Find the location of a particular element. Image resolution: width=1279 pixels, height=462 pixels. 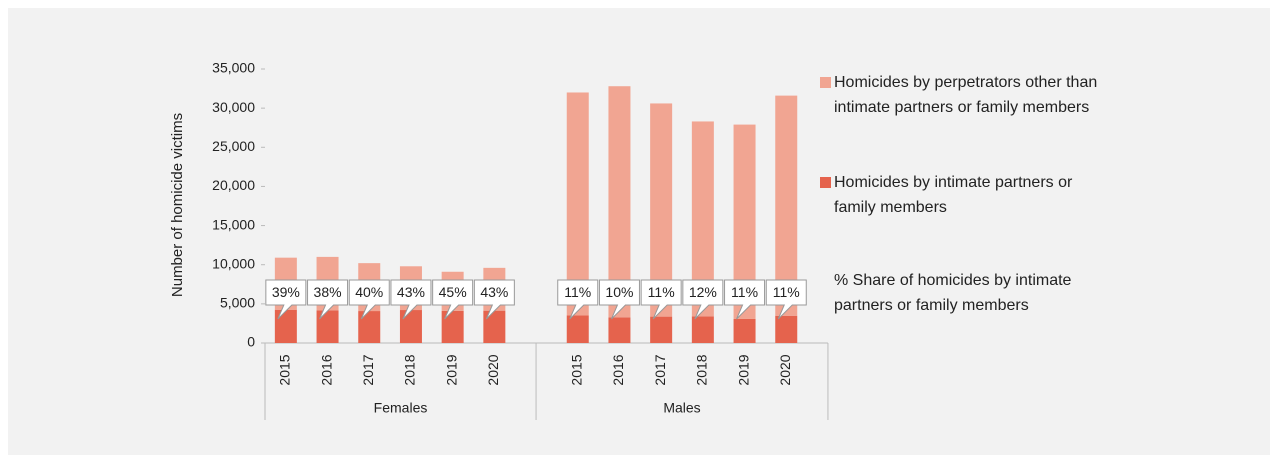

y-tick-label: 10,000 is located at coordinates (233, 263).